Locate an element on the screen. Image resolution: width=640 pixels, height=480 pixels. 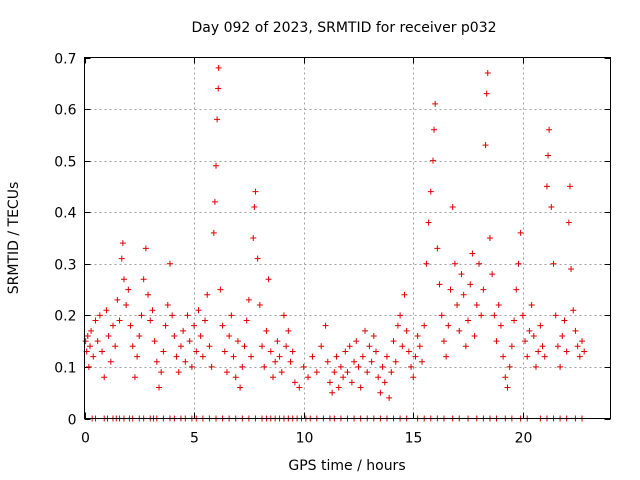
x-tick-labels: 0 5 10 15 20 is located at coordinates (306, 439).